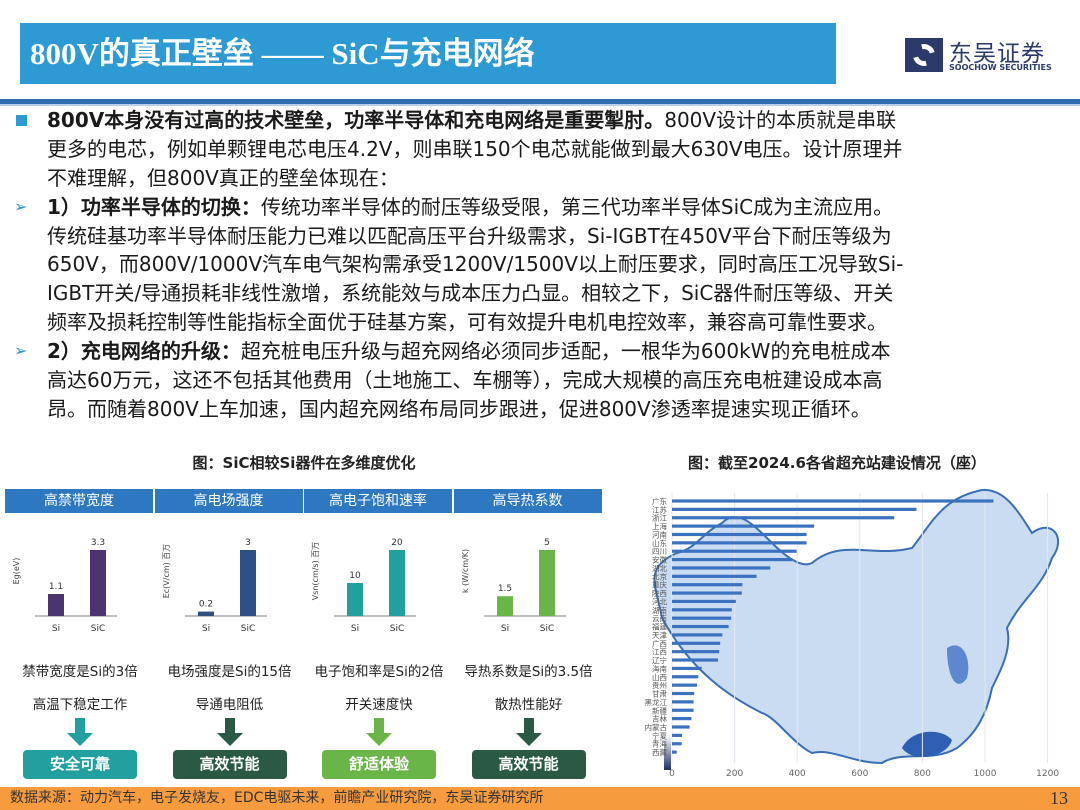  What do you see at coordinates (465, 571) in the screenshot?
I see `y-axis-label: k (W/cm/K)` at bounding box center [465, 571].